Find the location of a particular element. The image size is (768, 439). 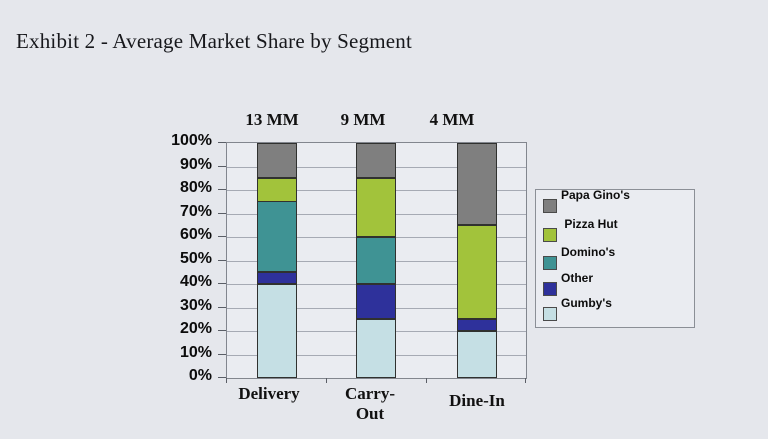

legend-label: Gumby's is located at coordinates (586, 303).